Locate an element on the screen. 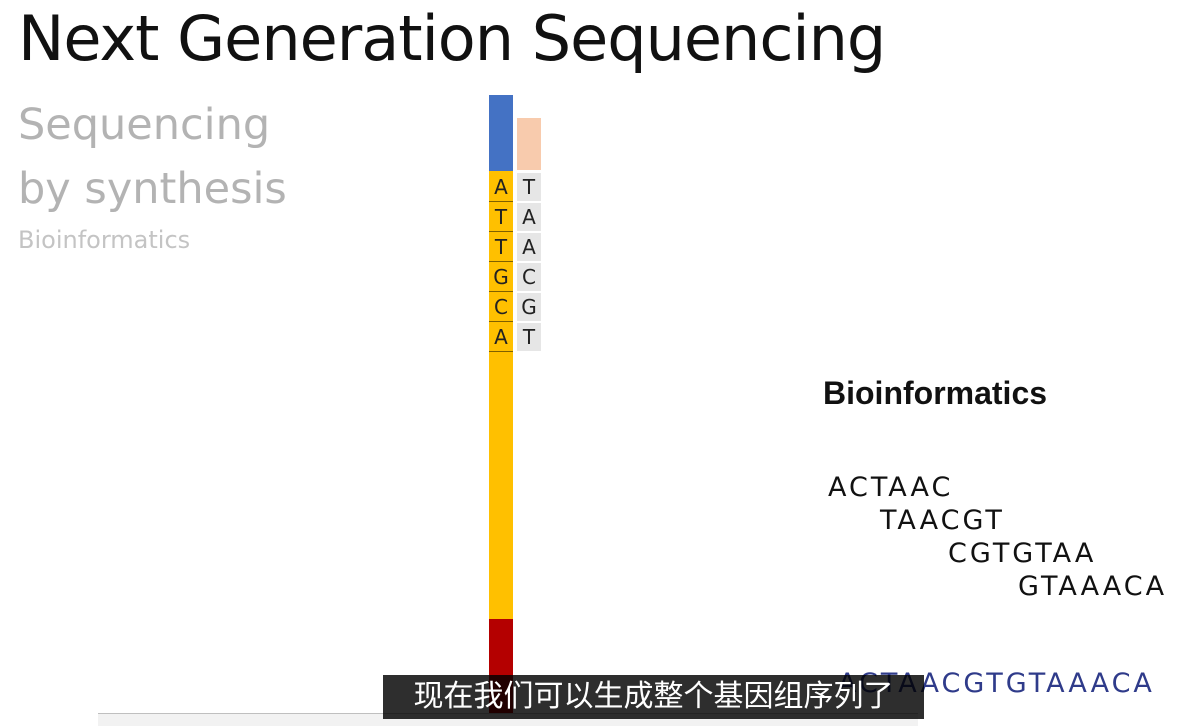 The width and height of the screenshot is (1202, 726). sequence-read: GTAAACA is located at coordinates (1093, 586).